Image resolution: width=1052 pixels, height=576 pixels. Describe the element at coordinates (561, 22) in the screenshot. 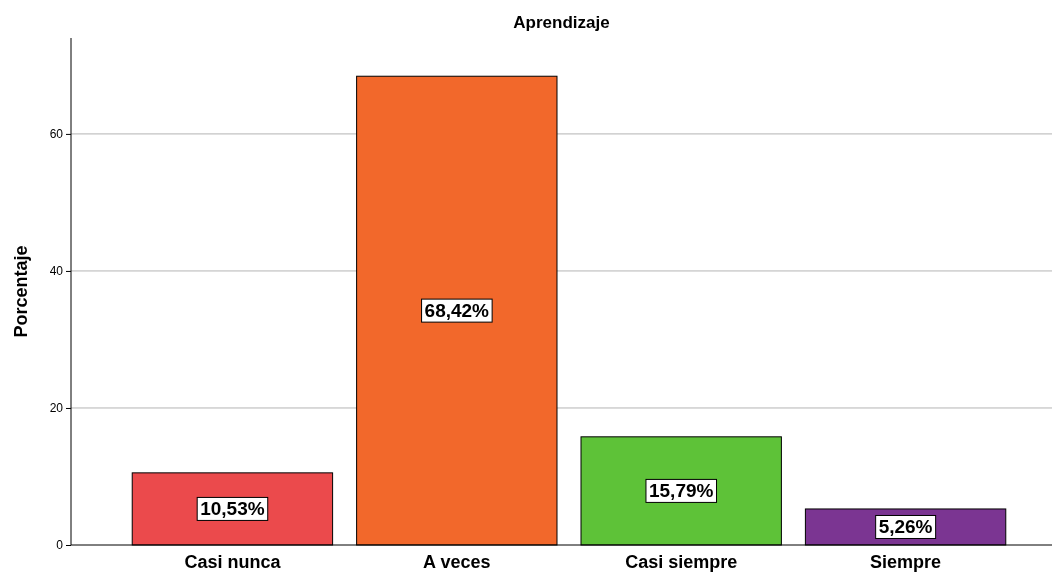

I see `chart-title: Aprendizaje` at that location.